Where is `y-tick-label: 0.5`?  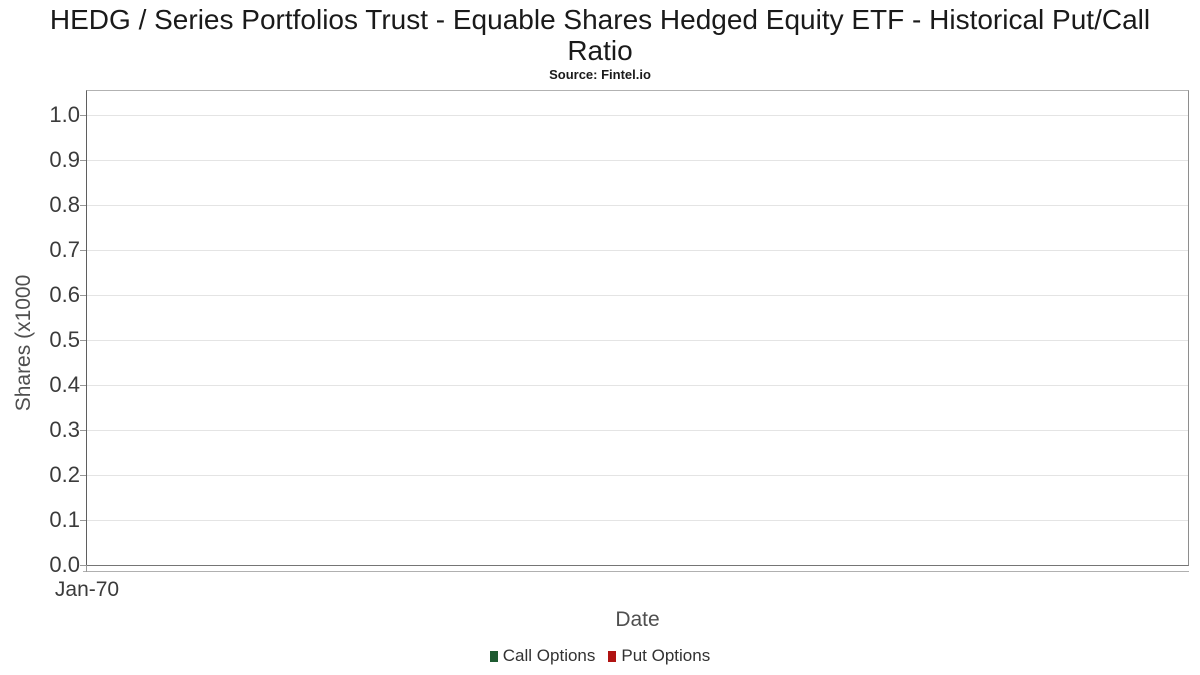 y-tick-label: 0.5 is located at coordinates (64, 339).